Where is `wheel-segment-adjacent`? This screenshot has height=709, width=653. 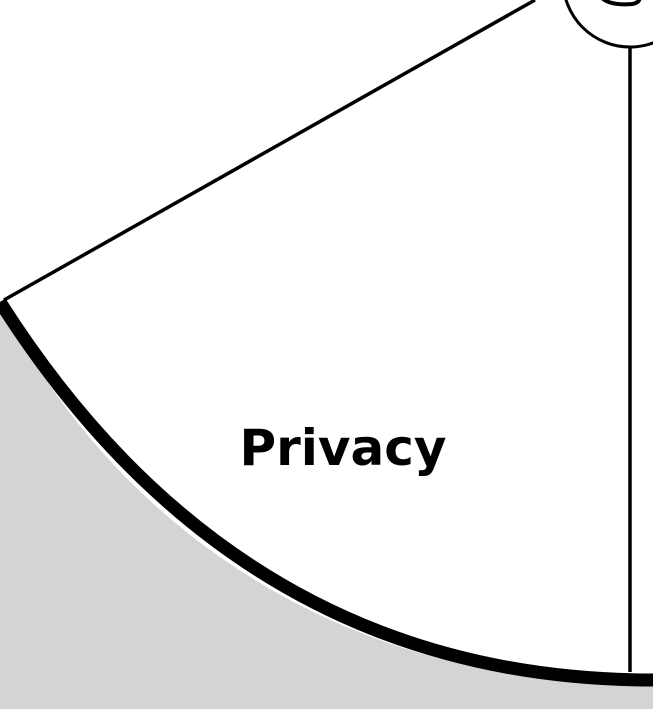
wheel-segment-adjacent is located at coordinates (641, 340).